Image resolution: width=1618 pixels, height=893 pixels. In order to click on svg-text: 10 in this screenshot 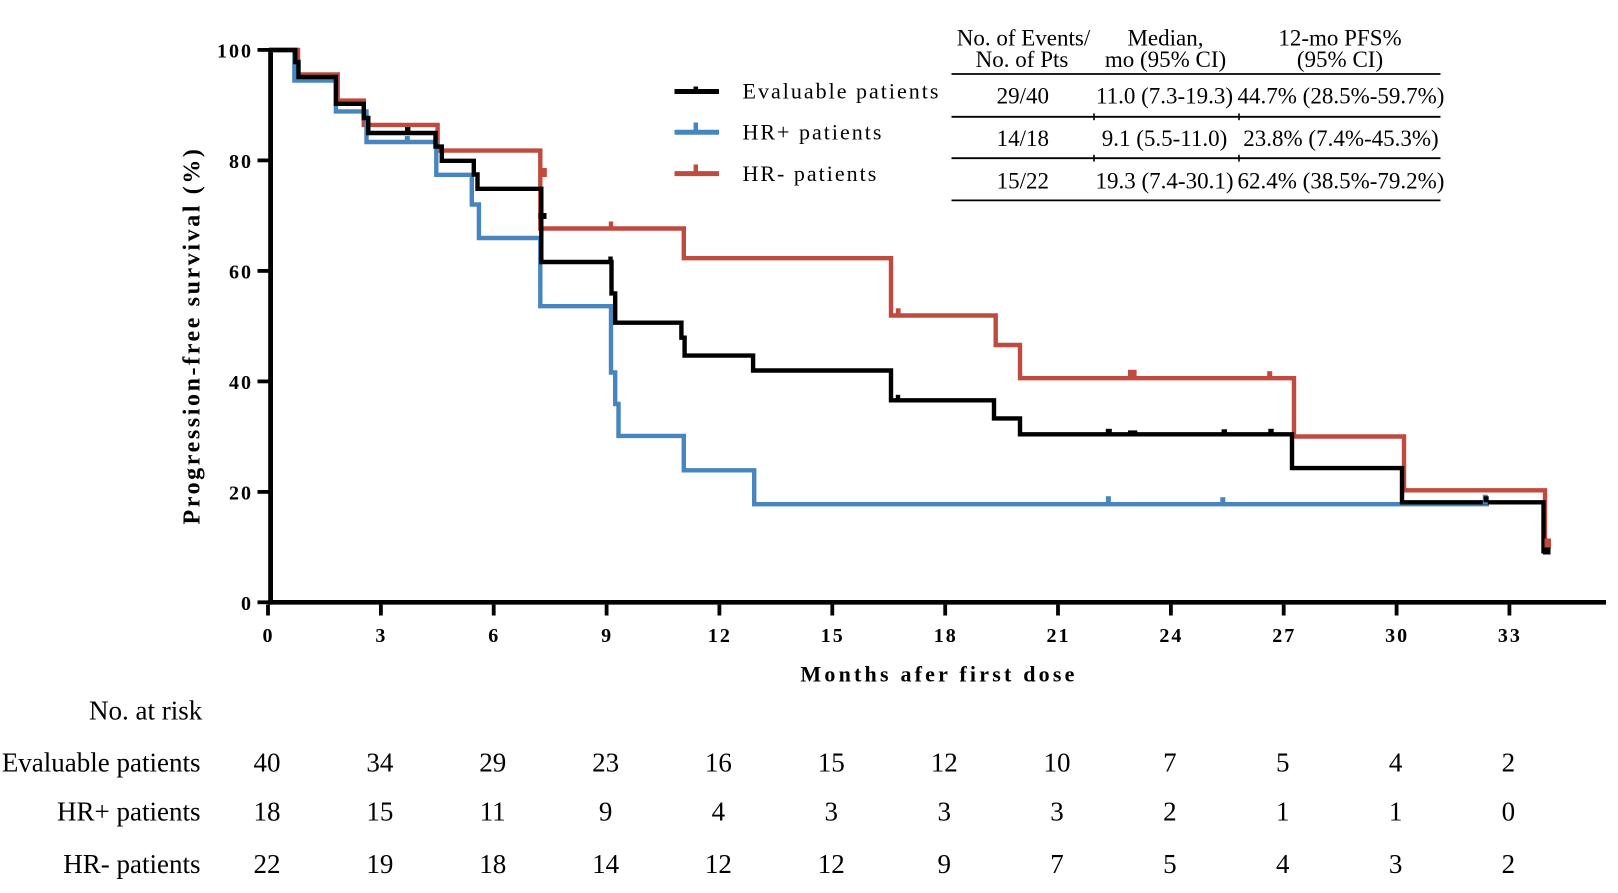, I will do `click(1057, 763)`.